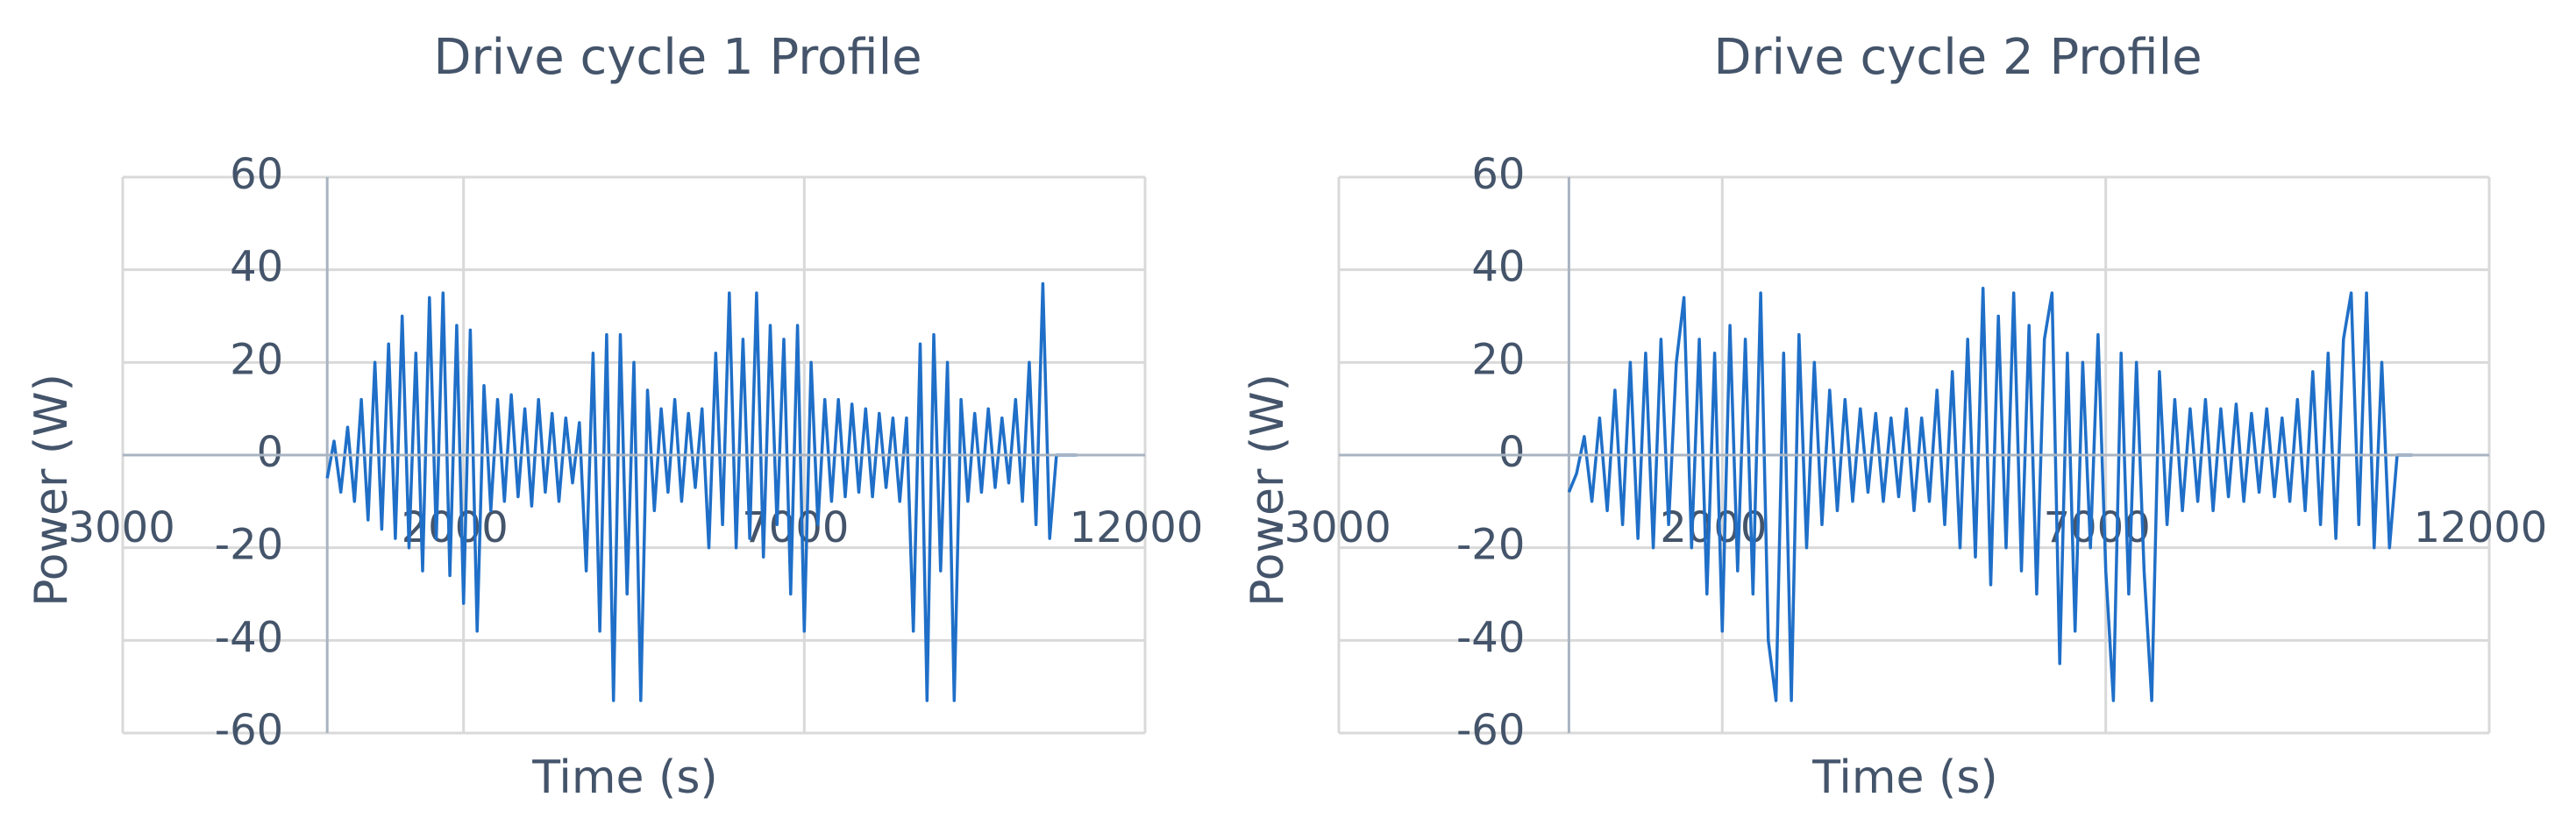 Image resolution: width=2576 pixels, height=840 pixels. What do you see at coordinates (1957, 57) in the screenshot?
I see `chart-title: Drive cycle 2 Profile` at bounding box center [1957, 57].